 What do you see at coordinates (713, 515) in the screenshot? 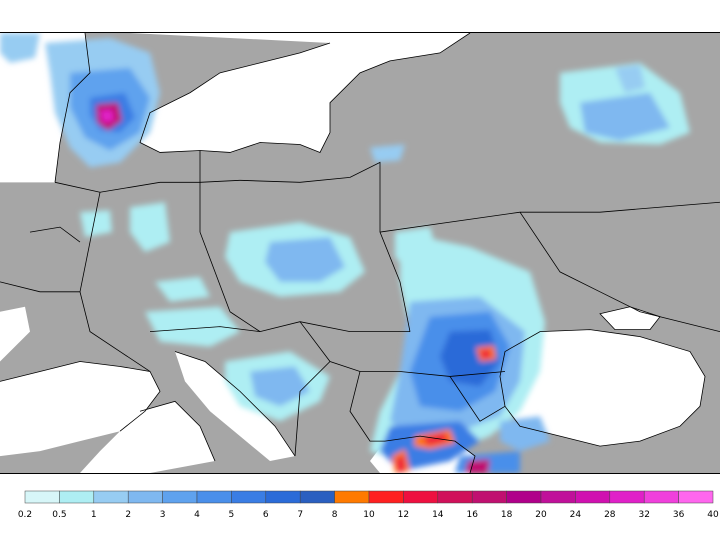
I see `legend-label: 40` at bounding box center [713, 515].